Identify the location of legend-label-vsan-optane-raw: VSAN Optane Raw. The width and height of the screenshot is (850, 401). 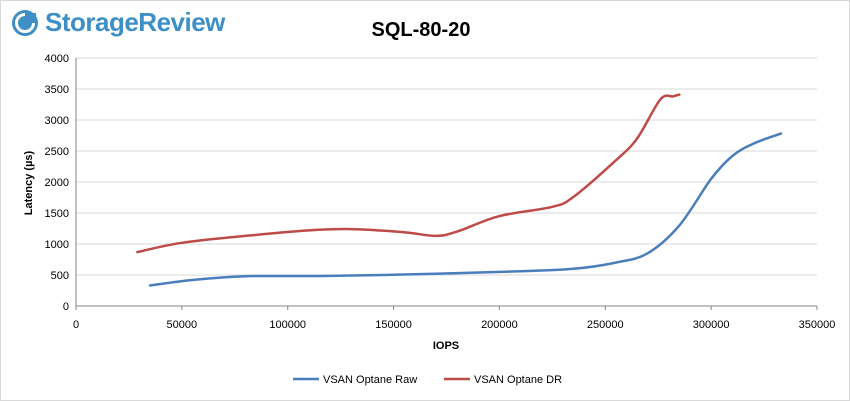
(370, 380).